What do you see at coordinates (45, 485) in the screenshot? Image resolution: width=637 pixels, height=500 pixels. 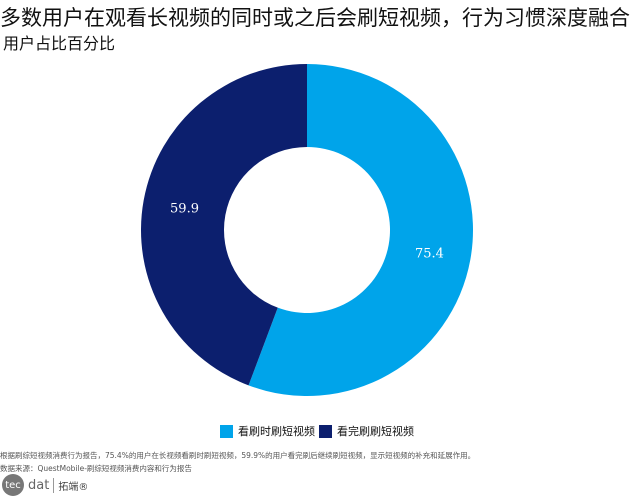 I see `logo: tec dat 拓端®` at bounding box center [45, 485].